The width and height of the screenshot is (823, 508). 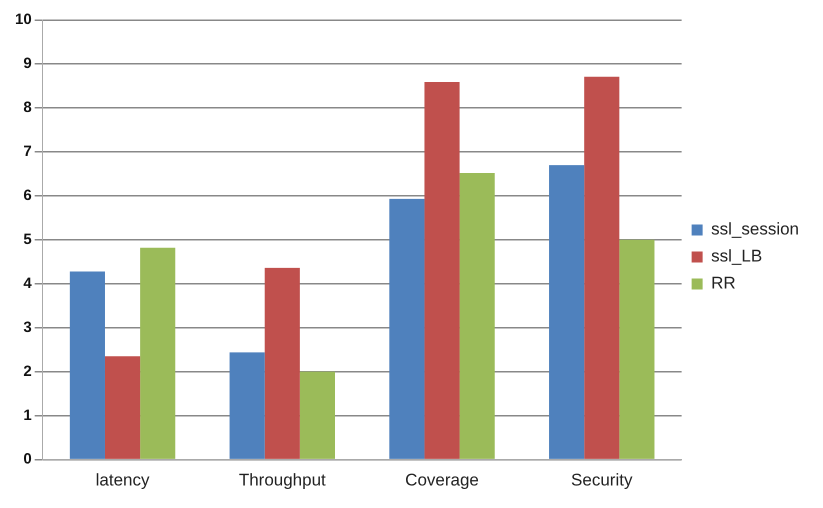 I want to click on y-tick-label: 4, so click(x=27, y=283).